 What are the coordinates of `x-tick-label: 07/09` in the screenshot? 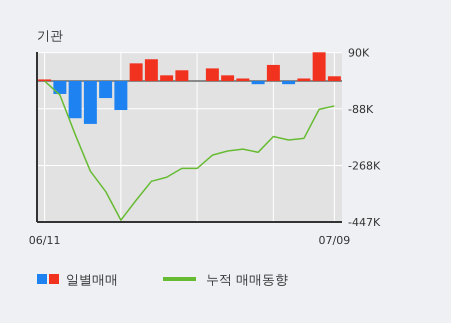 It's located at (334, 240).